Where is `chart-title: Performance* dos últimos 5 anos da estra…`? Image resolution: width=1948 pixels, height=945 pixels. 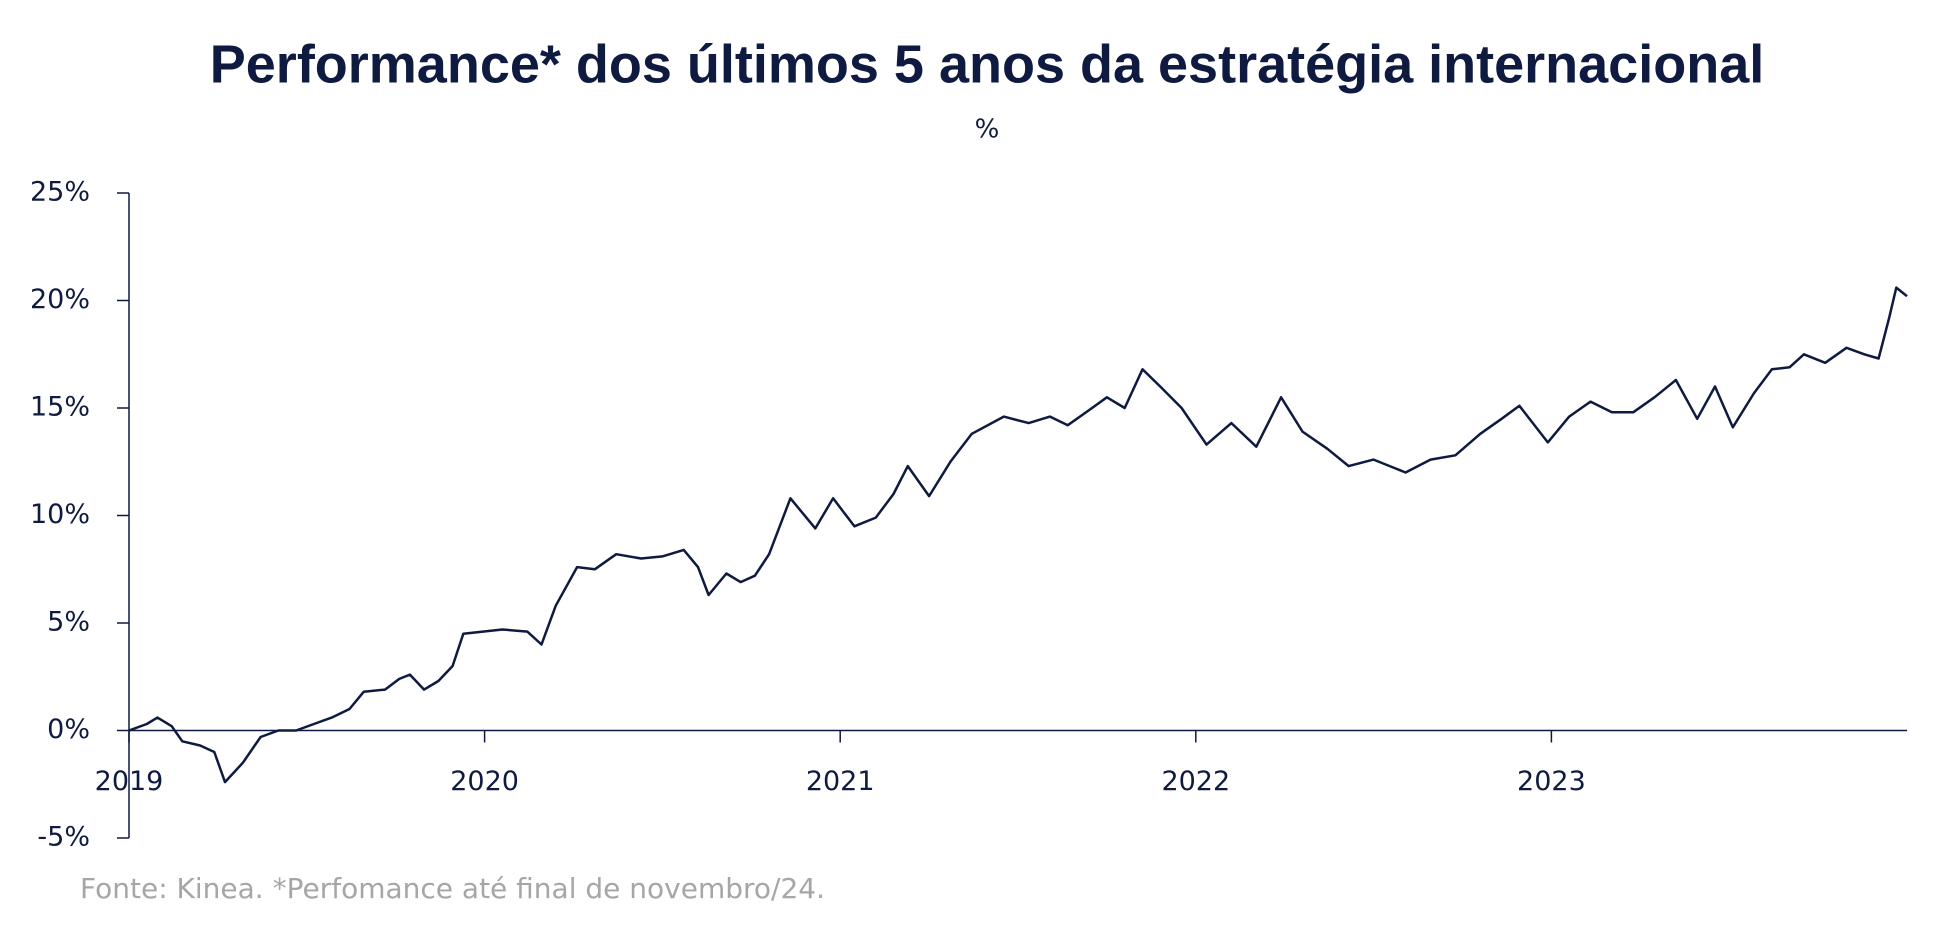
chart-title: Performance* dos últimos 5 anos da estra… is located at coordinates (987, 64).